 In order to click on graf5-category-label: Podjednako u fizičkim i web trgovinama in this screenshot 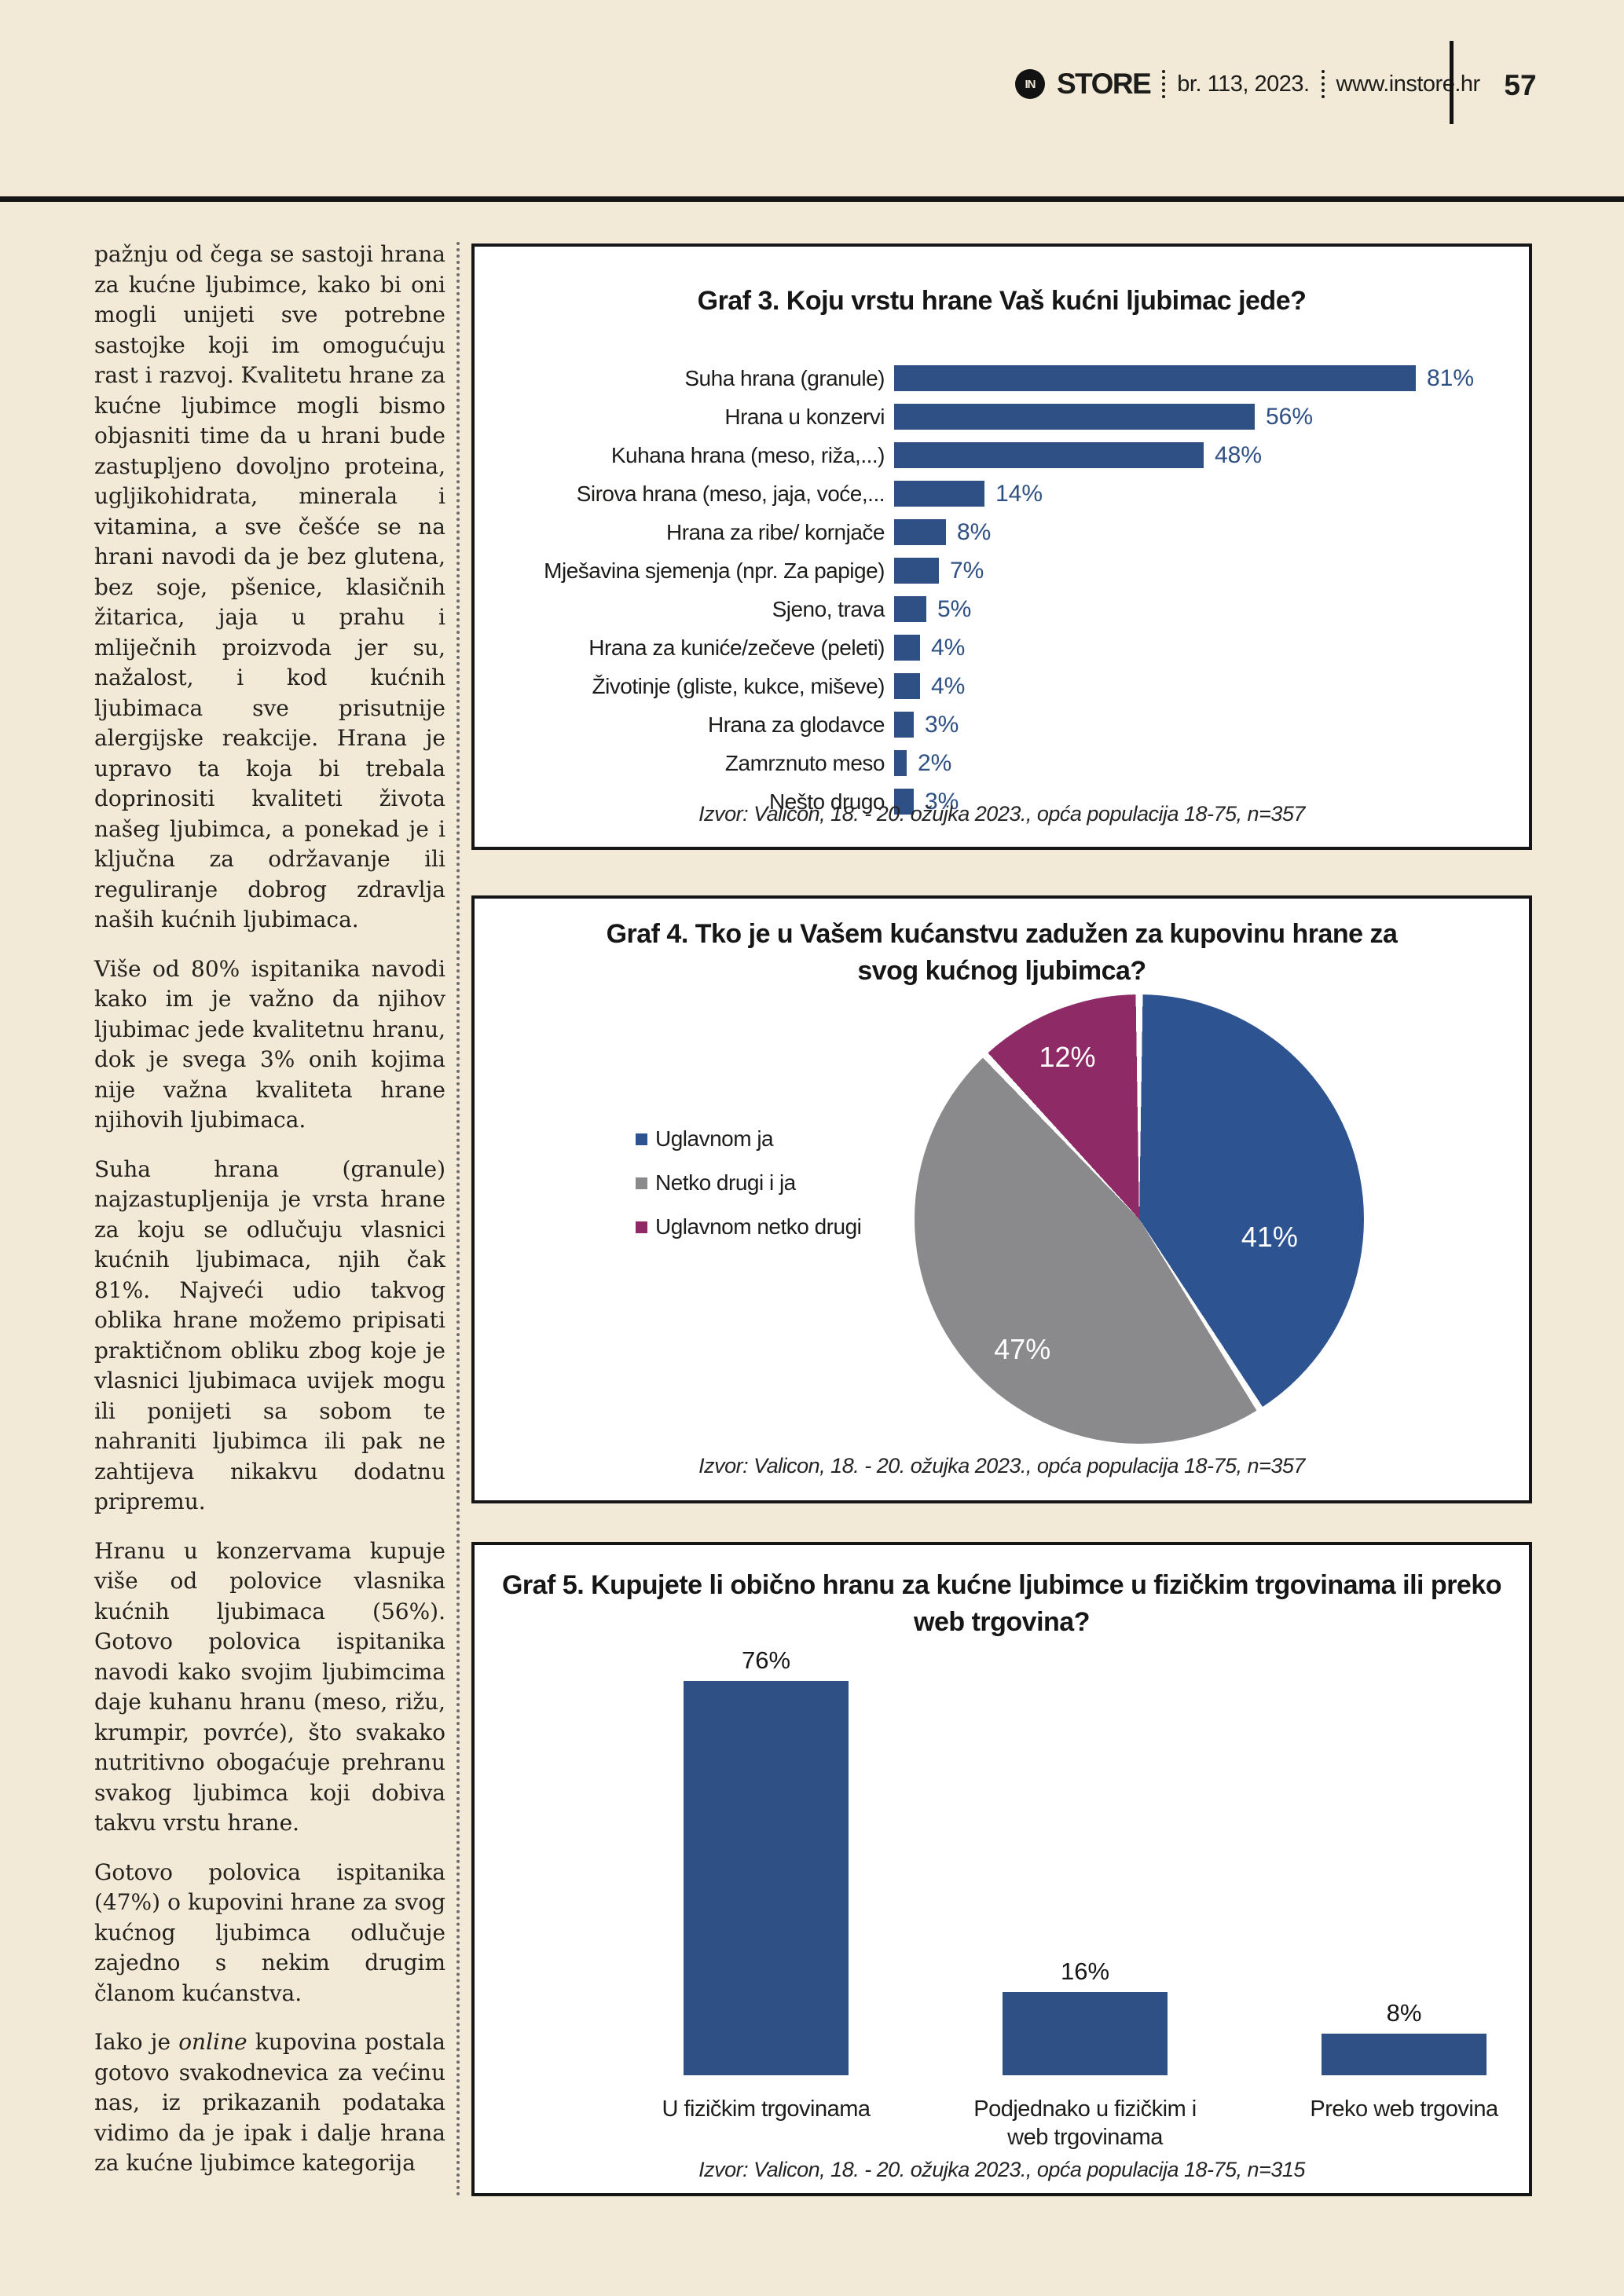, I will do `click(1085, 2123)`.